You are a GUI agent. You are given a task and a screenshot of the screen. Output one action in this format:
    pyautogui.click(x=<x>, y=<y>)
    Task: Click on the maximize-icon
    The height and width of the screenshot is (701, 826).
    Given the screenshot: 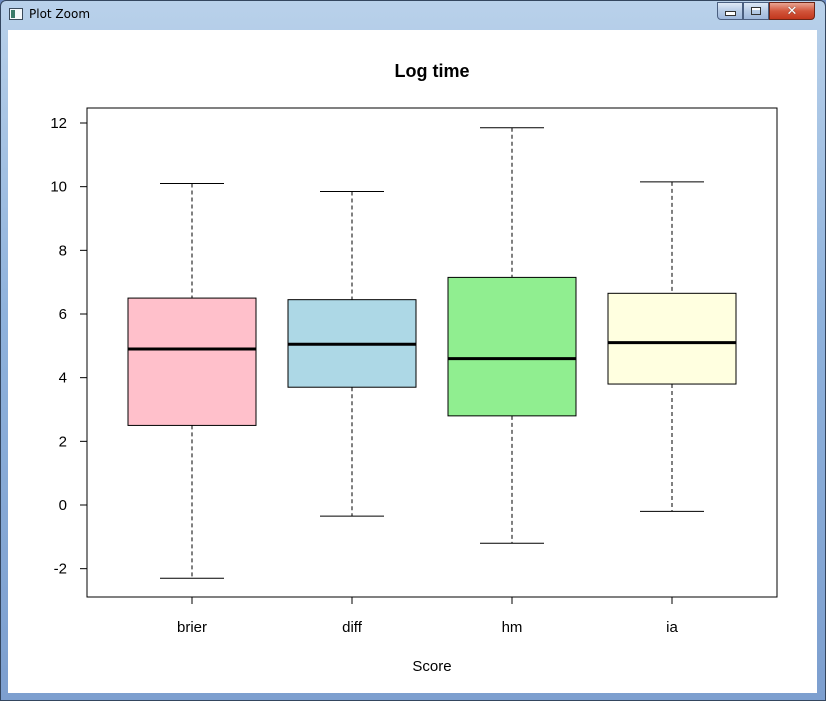 What is the action you would take?
    pyautogui.click(x=756, y=11)
    